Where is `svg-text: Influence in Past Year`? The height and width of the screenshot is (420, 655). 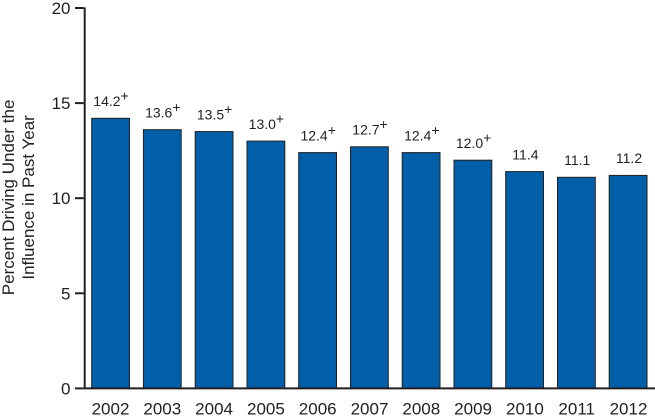
svg-text: Influence in Past Year is located at coordinates (28, 197).